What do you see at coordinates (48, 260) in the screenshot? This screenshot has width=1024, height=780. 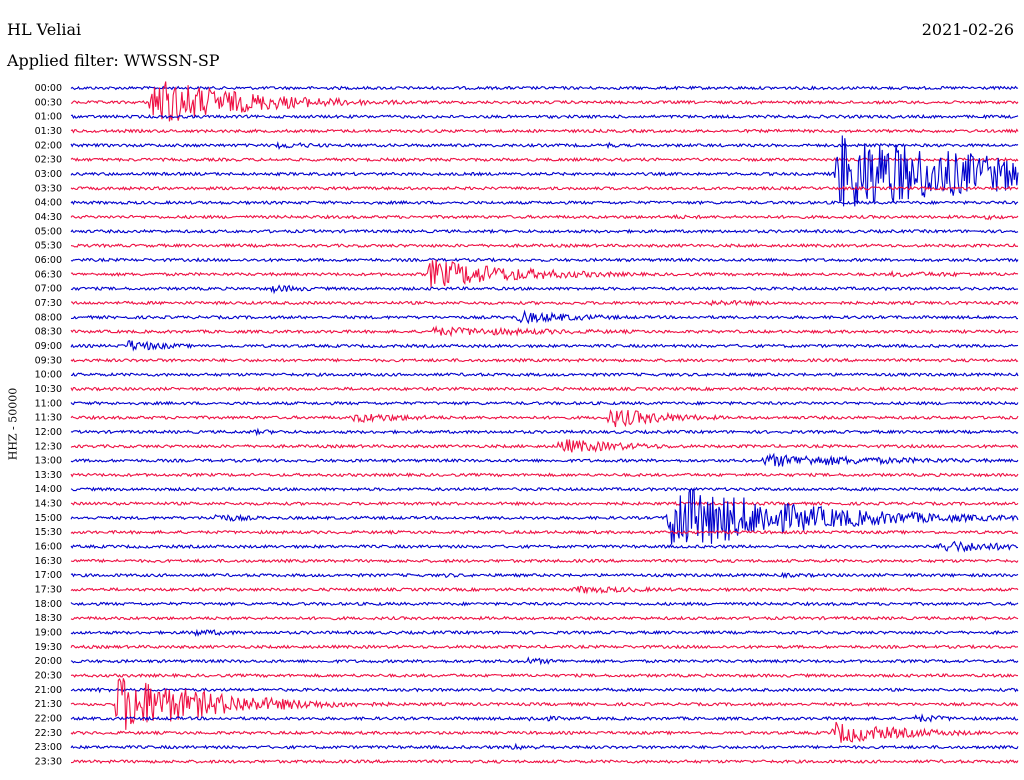 I see `tick-label: 06:00` at bounding box center [48, 260].